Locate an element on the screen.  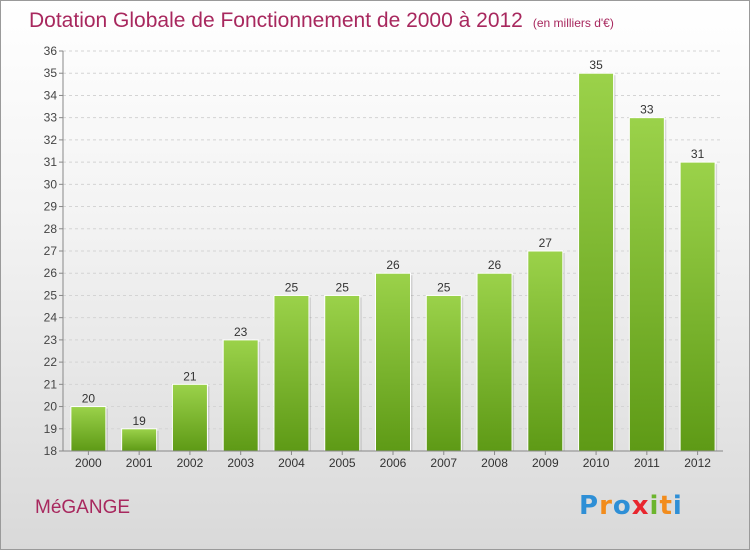
x-tick-label: 2007 is located at coordinates (443, 463).